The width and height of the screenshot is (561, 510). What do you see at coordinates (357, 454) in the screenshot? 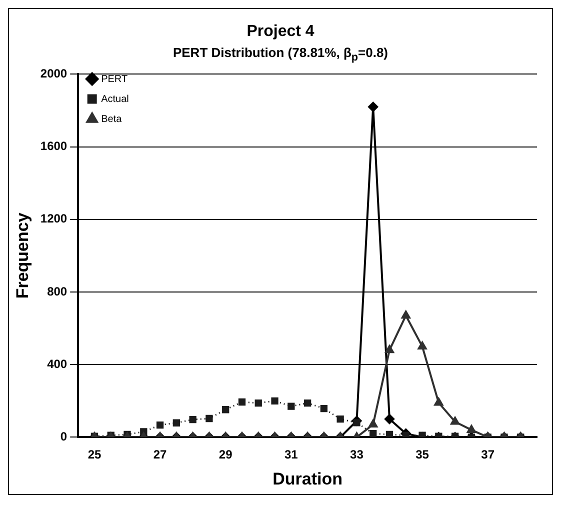
I see `x-tick-label: 33` at bounding box center [357, 454].